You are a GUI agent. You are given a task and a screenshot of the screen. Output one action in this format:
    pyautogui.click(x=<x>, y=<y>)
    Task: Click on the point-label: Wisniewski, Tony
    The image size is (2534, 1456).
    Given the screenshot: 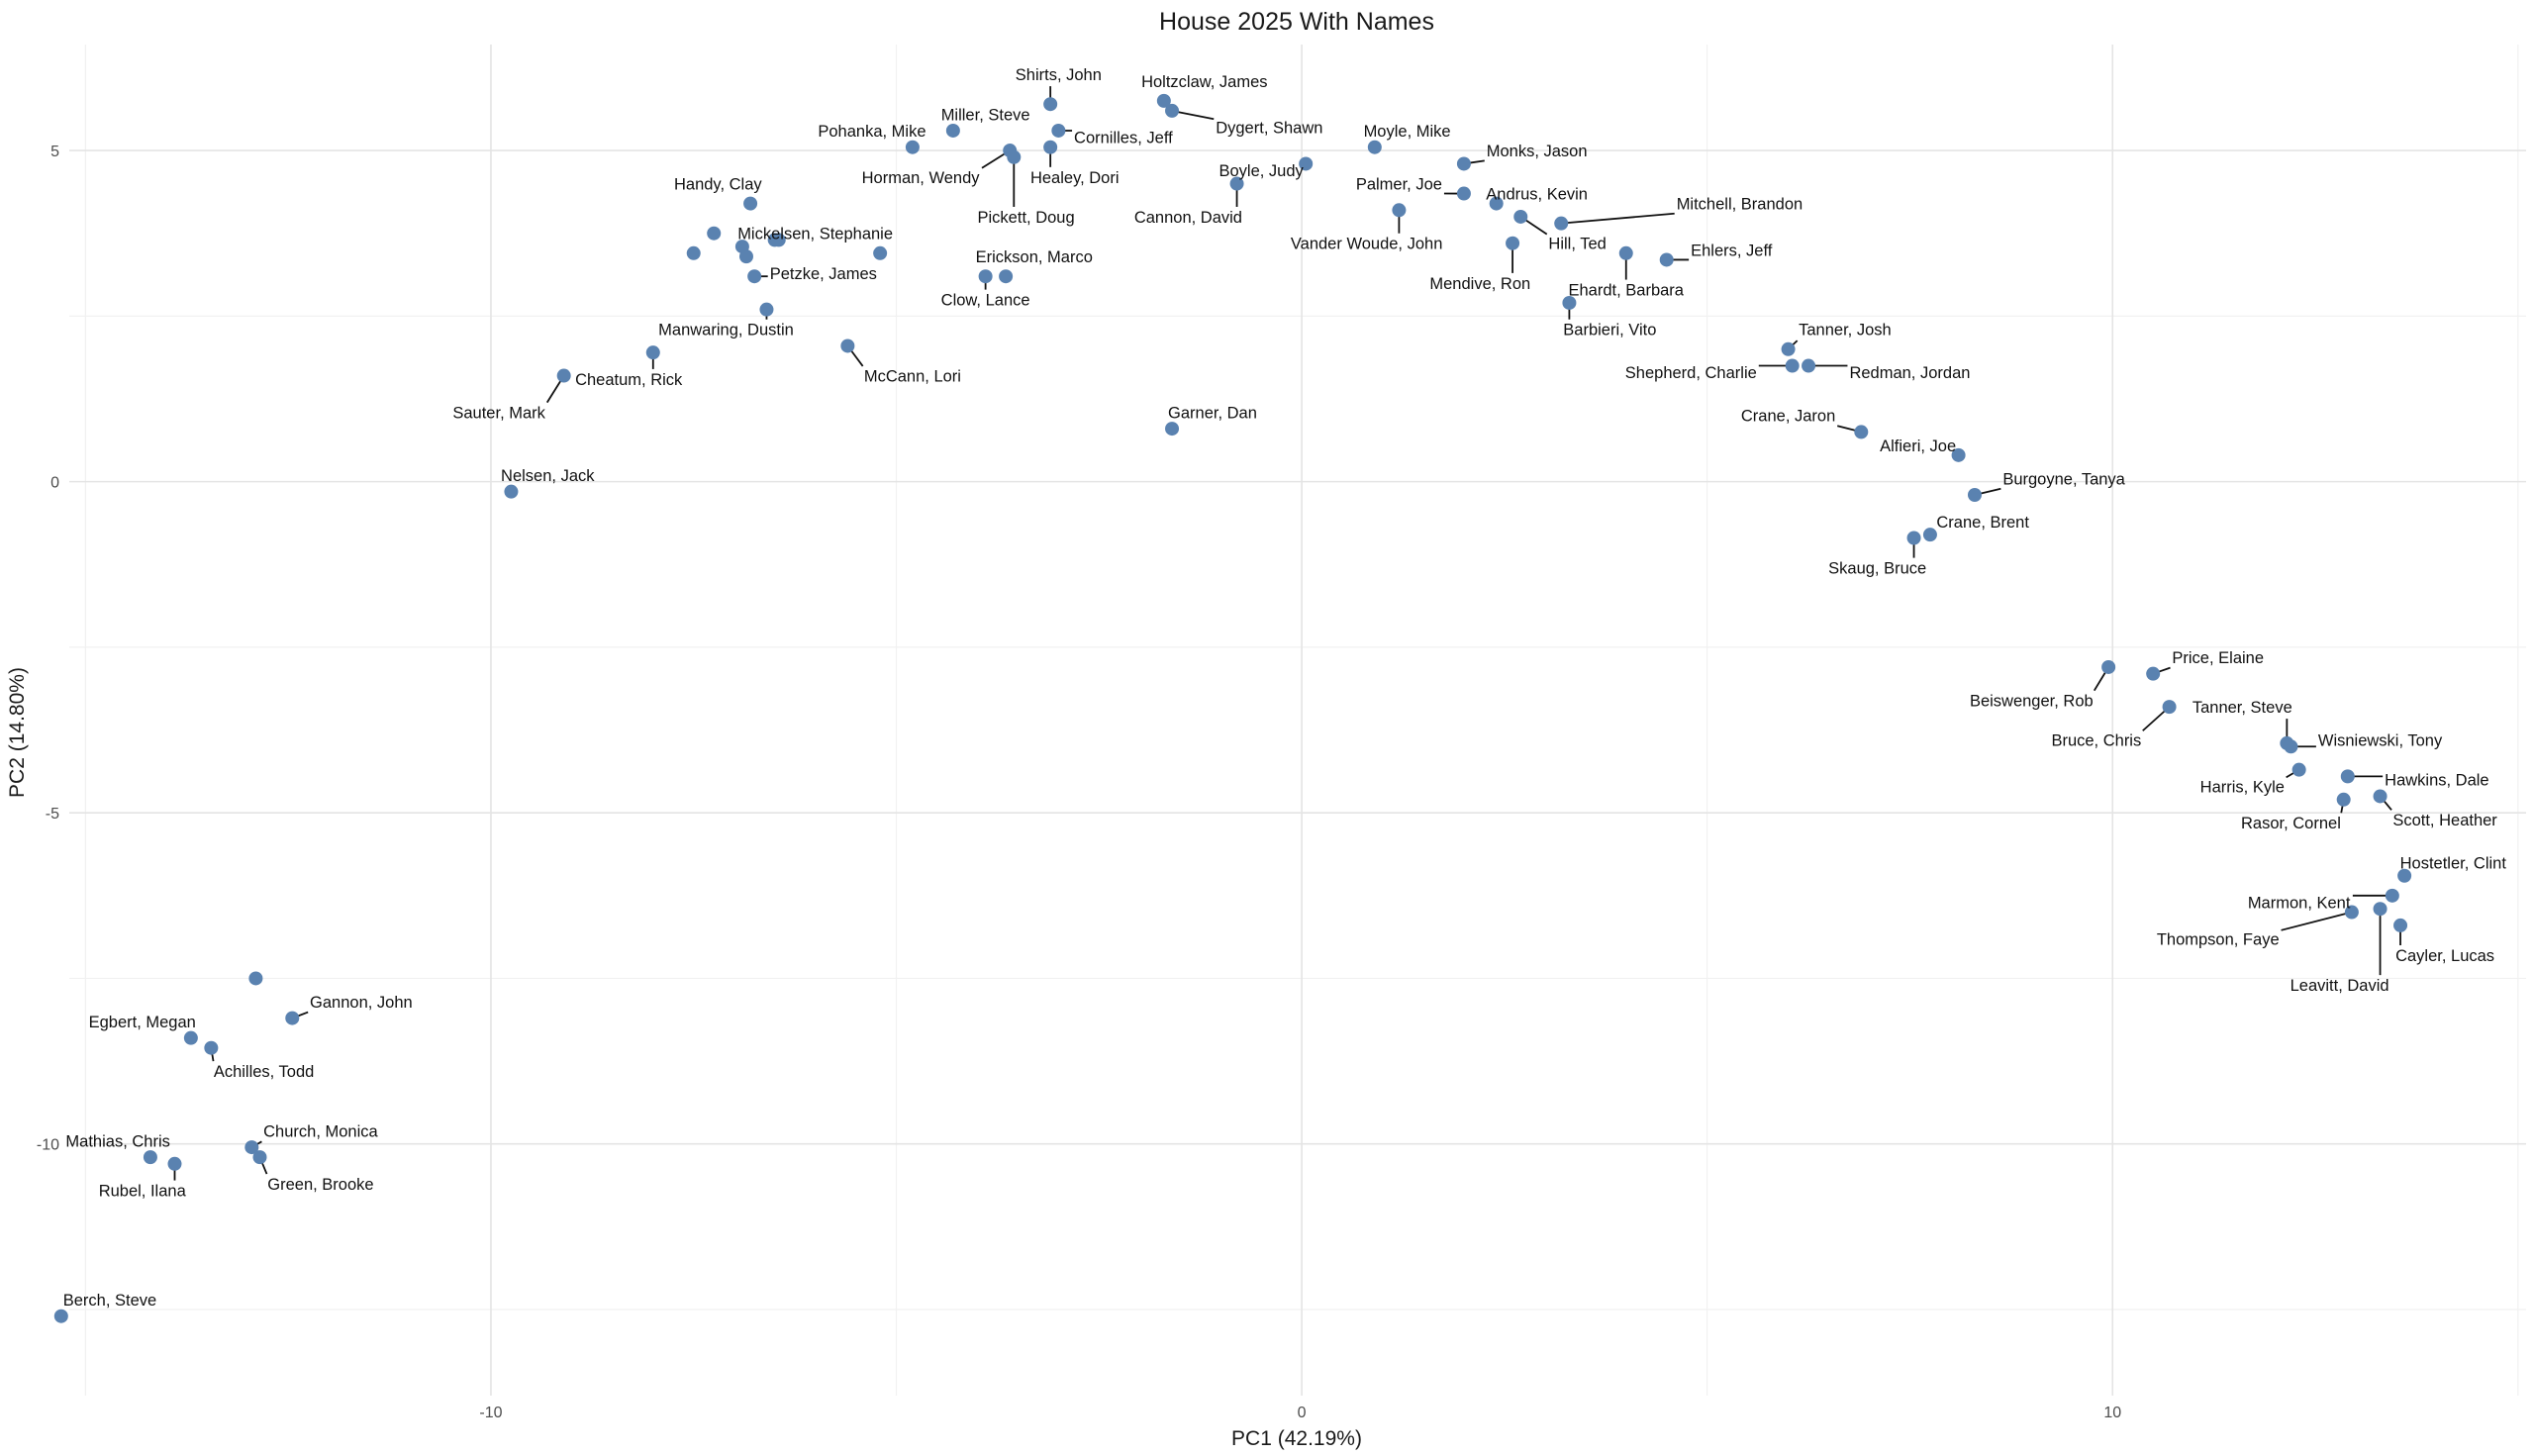 What is the action you would take?
    pyautogui.click(x=2380, y=741)
    